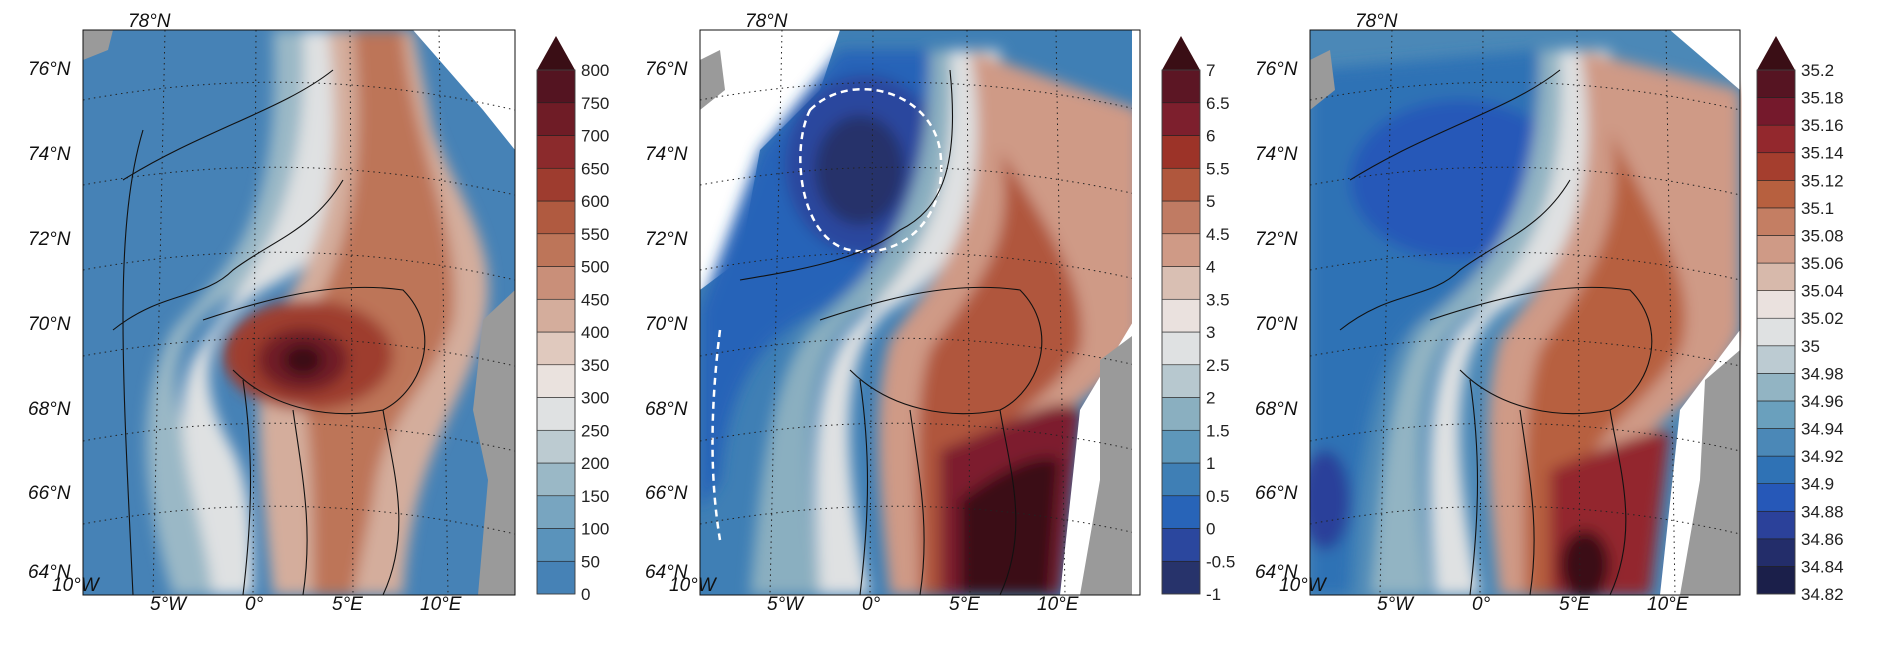 This screenshot has height=659, width=1902. I want to click on colorbar-tick-label: -0.5, so click(1220, 561).